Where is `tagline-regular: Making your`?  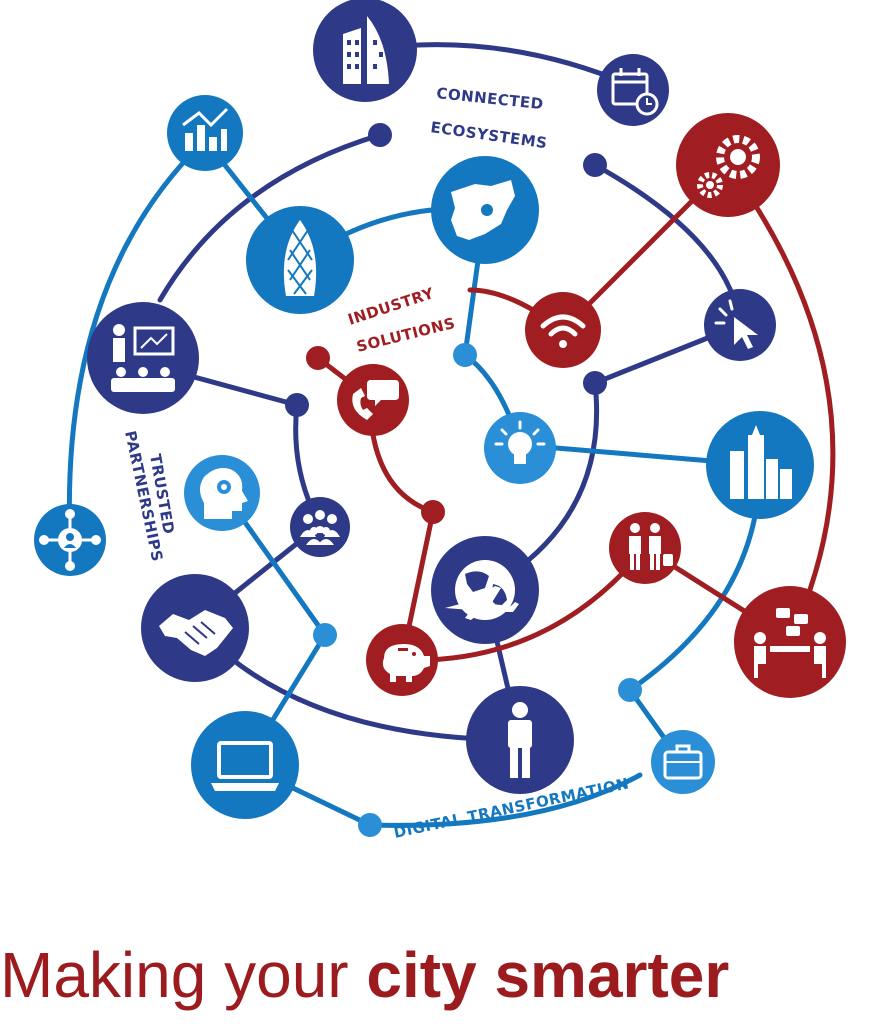 tagline-regular: Making your is located at coordinates (174, 975).